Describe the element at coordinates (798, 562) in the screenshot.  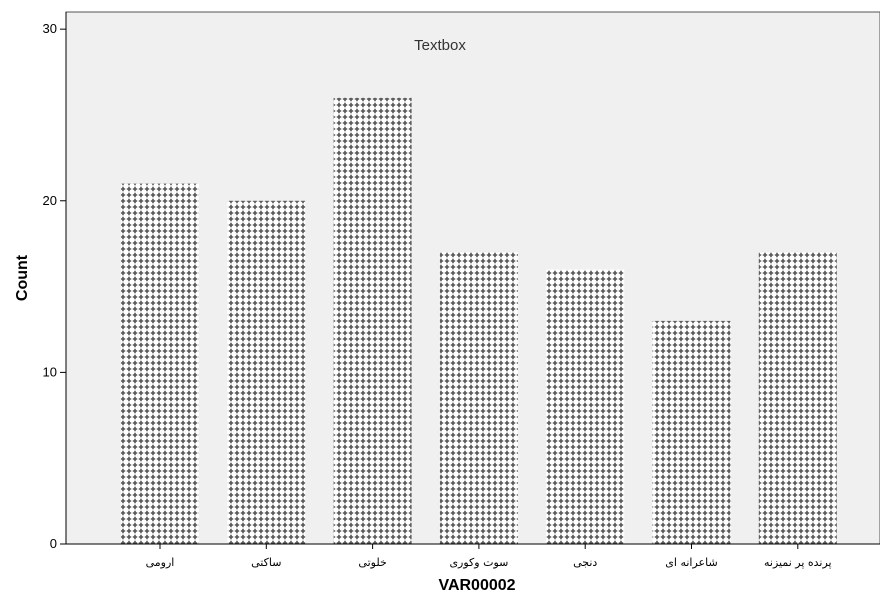
I see `x-tick-label: پرنده پر نمیزنه` at that location.